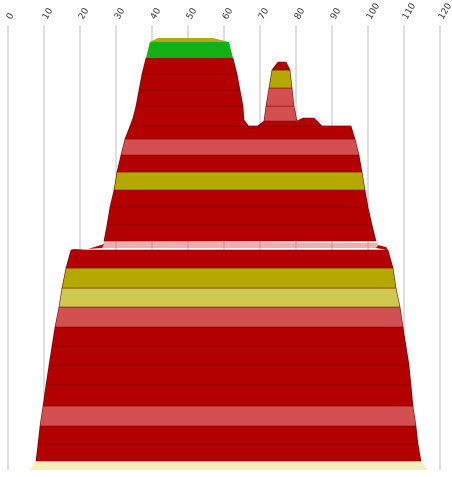 Image resolution: width=452 pixels, height=477 pixels. What do you see at coordinates (228, 13) in the screenshot?
I see `tick-label-60: 60` at bounding box center [228, 13].